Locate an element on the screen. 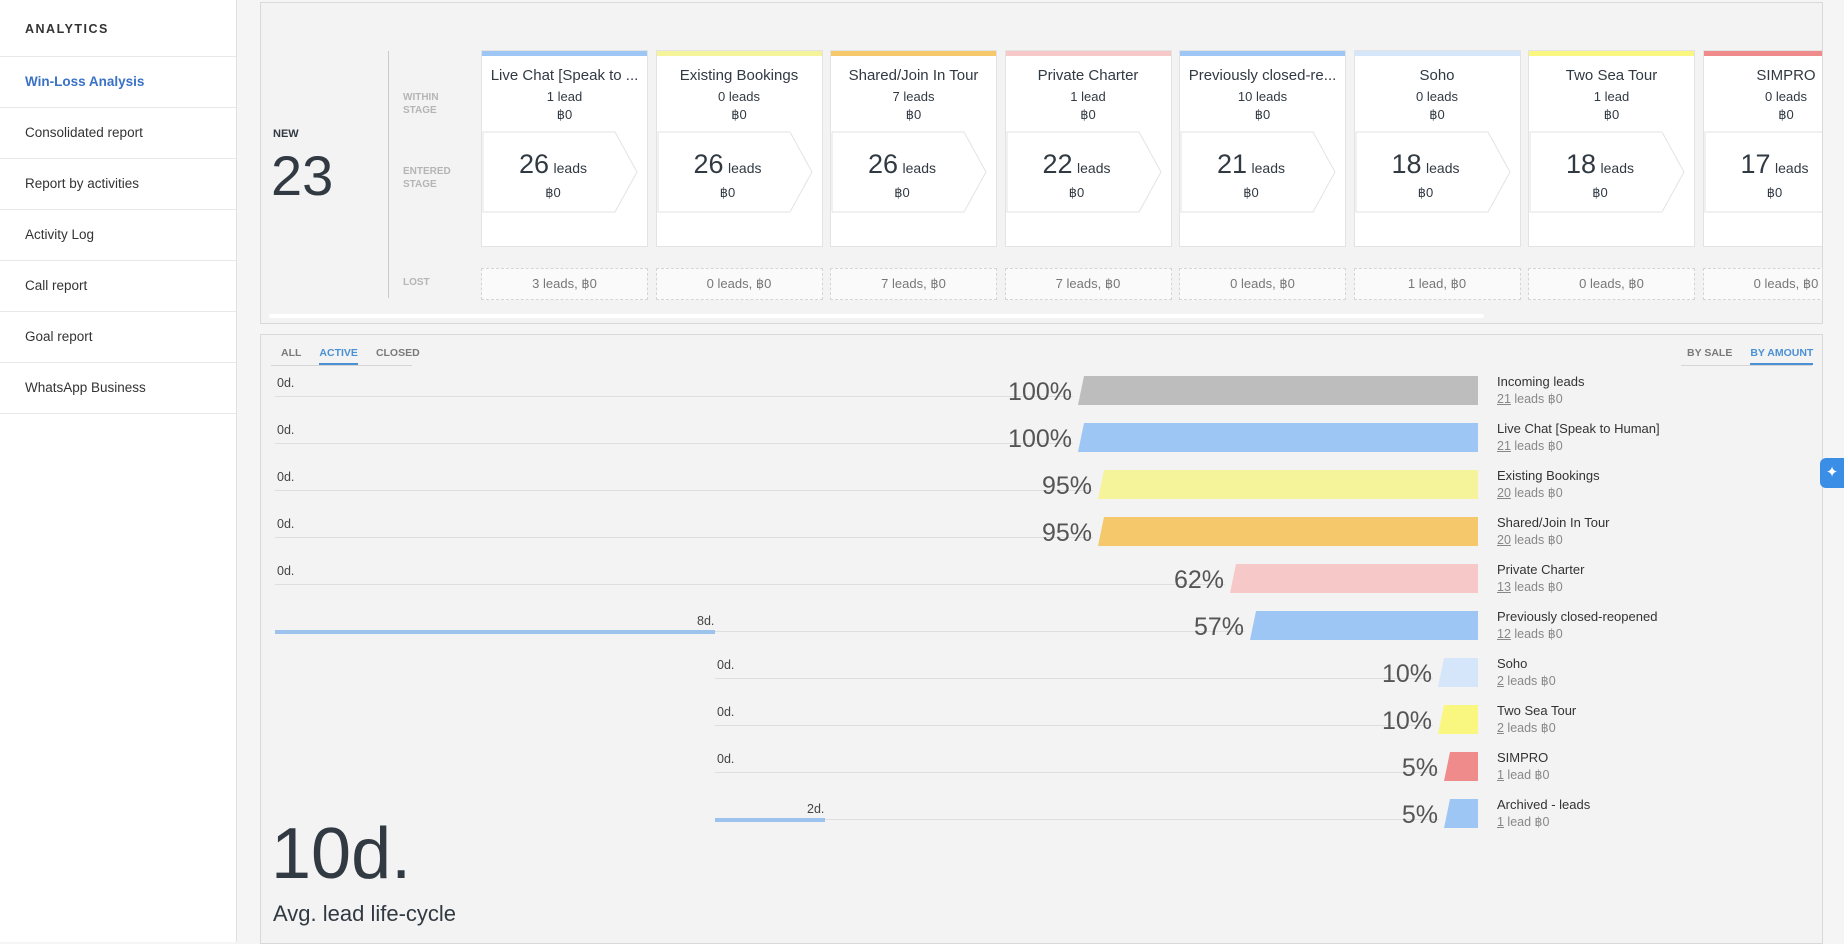 The width and height of the screenshot is (1844, 944). avg-lifecycle-label: Avg. lead life-cycle is located at coordinates (365, 913).